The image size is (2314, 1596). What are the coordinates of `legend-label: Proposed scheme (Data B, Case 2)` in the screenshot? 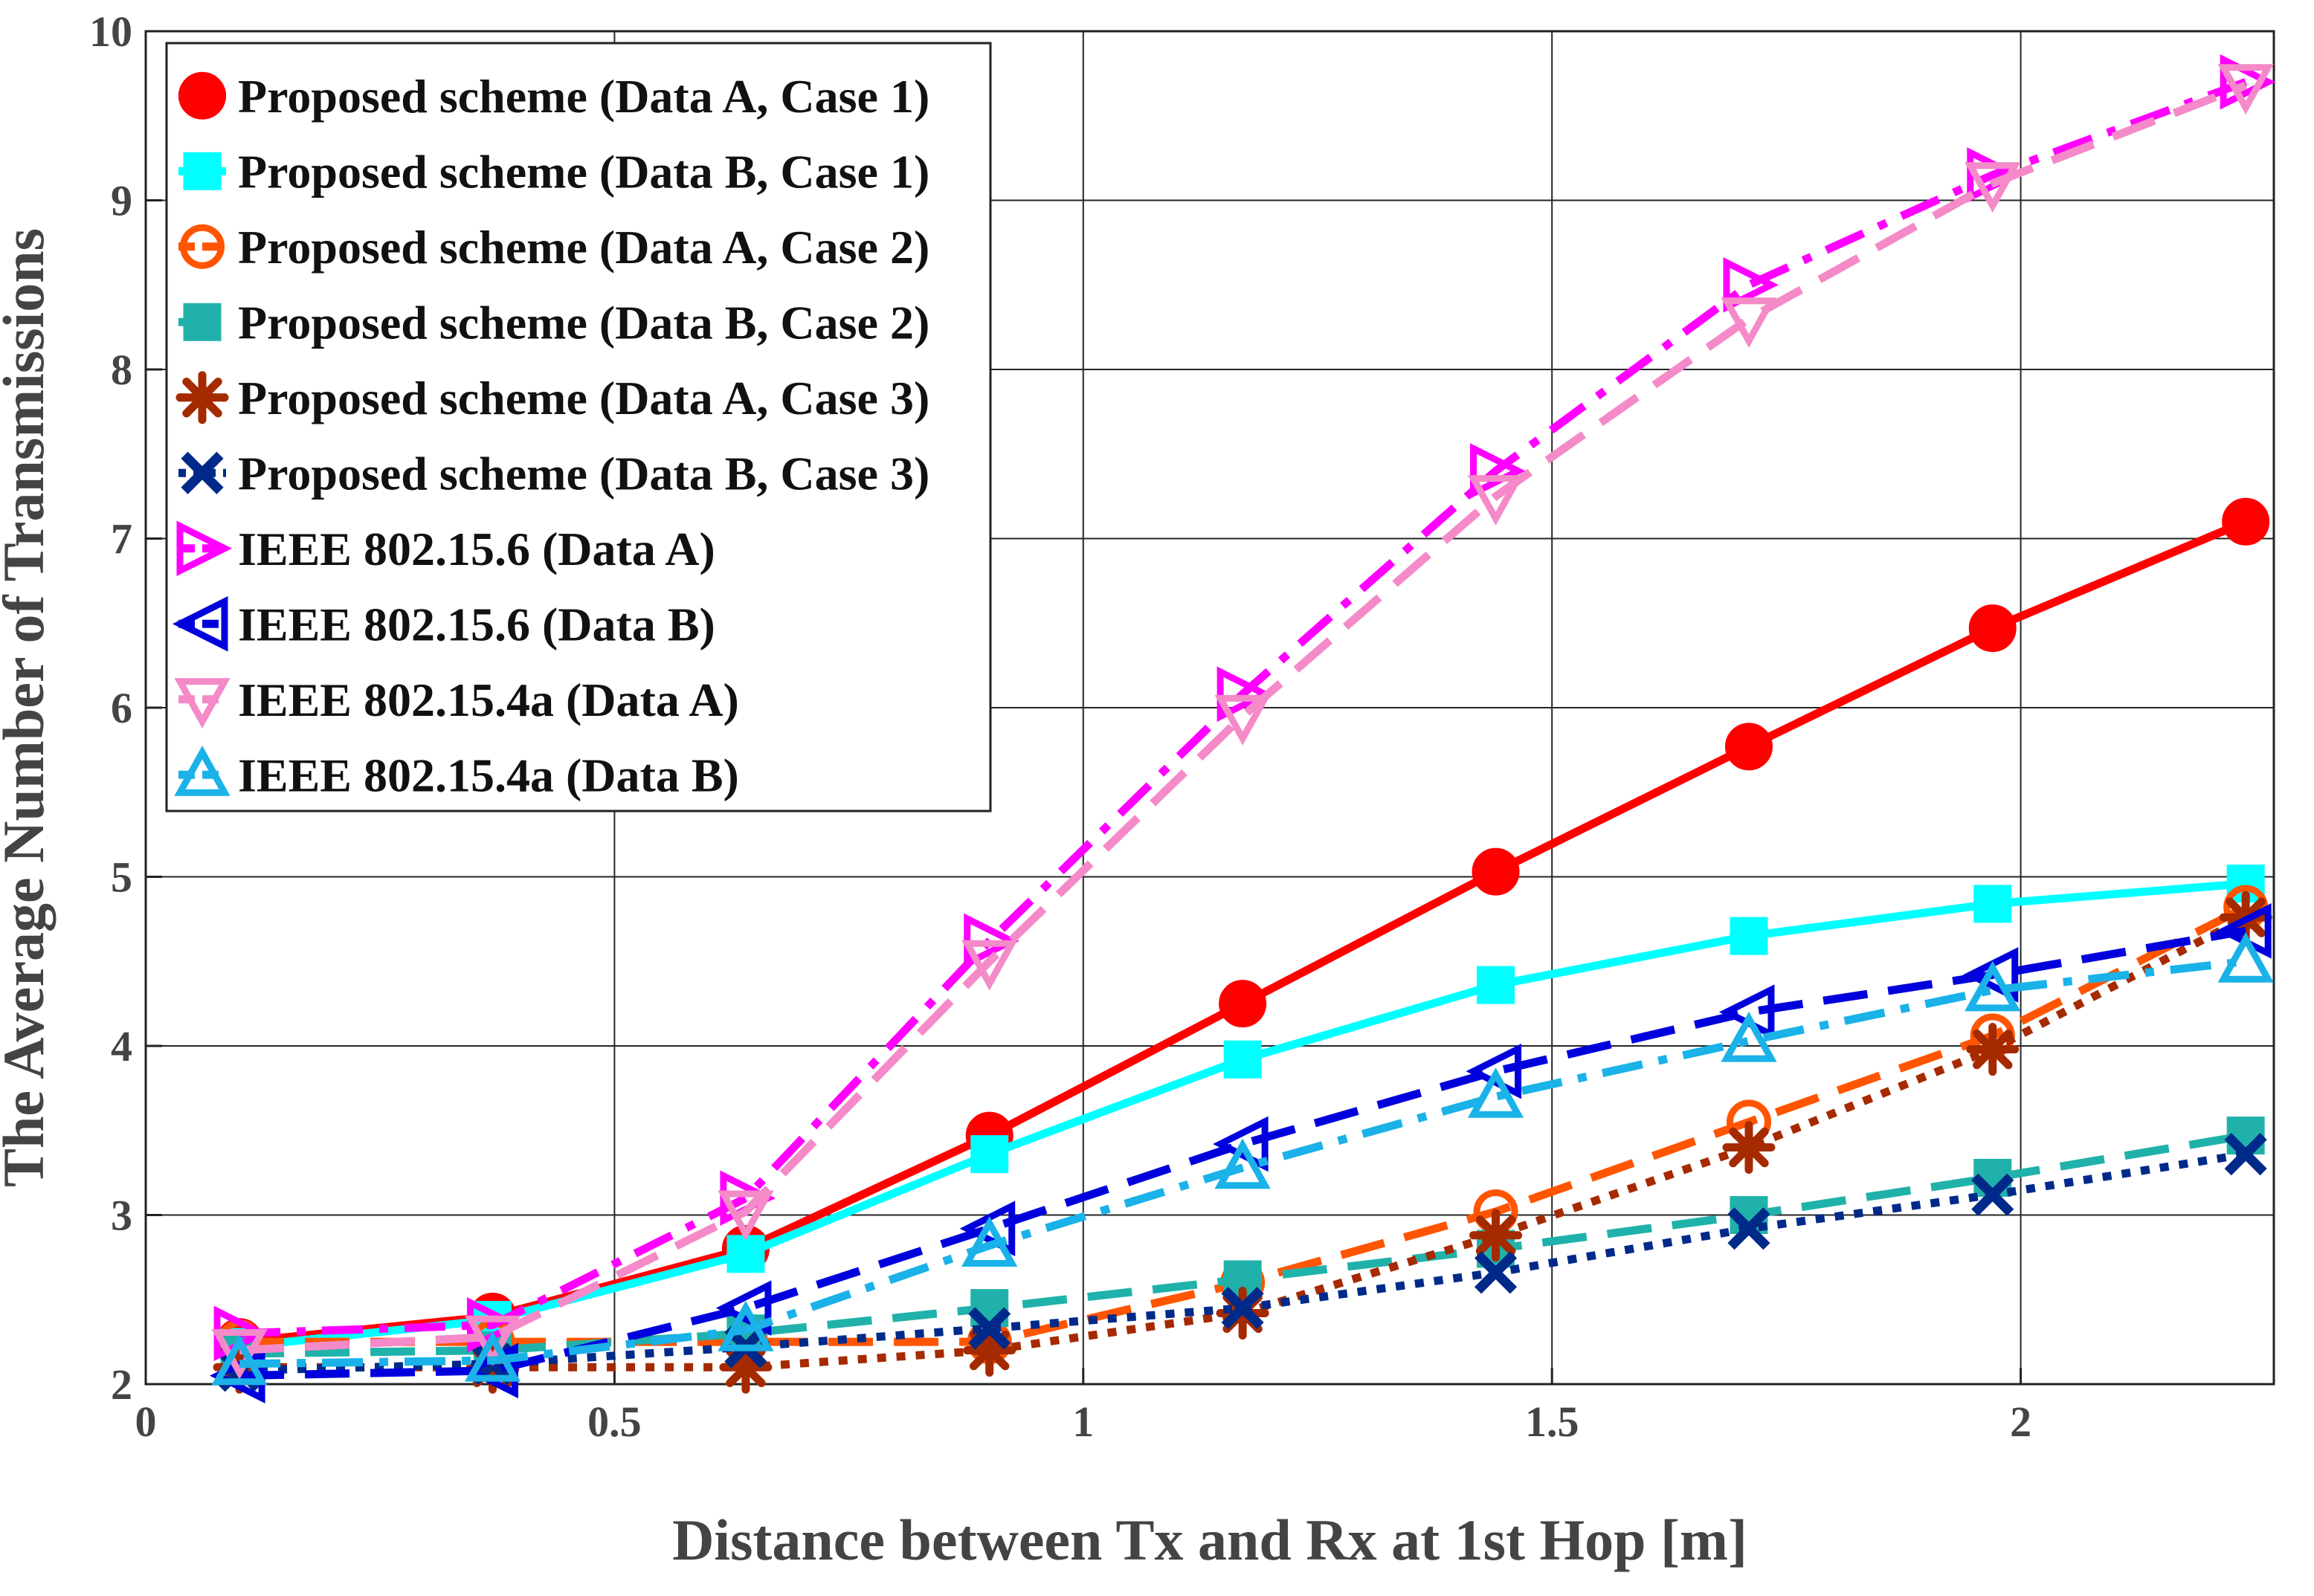 It's located at (583, 322).